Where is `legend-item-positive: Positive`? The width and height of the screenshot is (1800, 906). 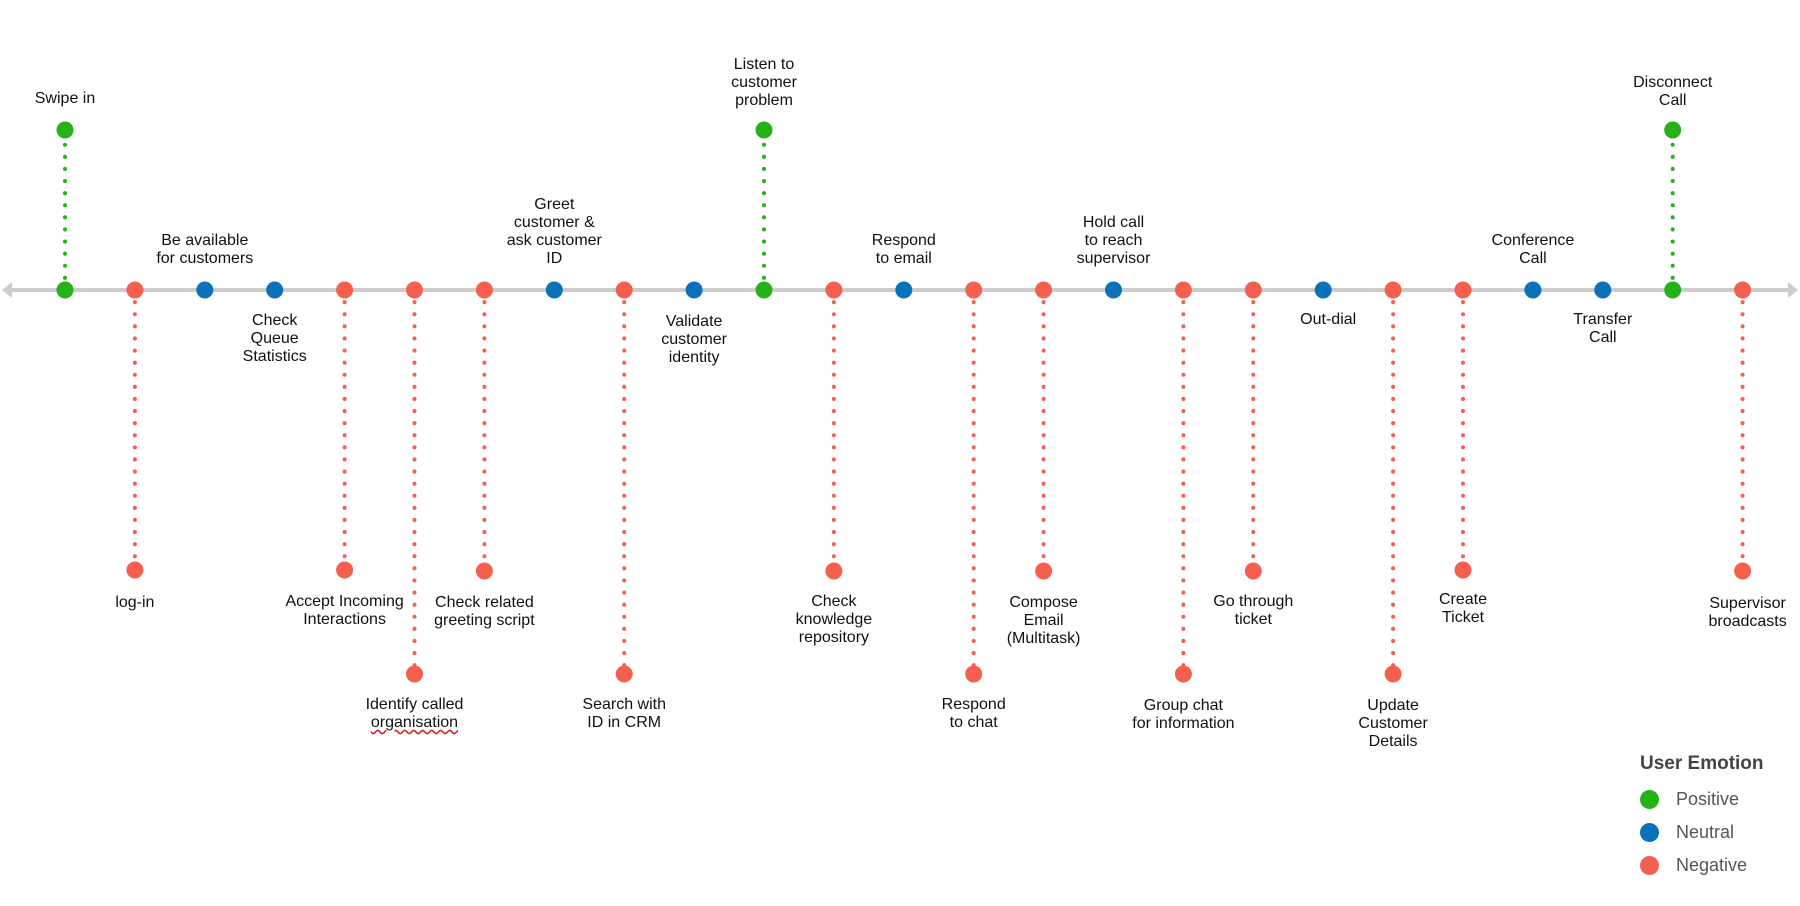 legend-item-positive: Positive is located at coordinates (1702, 799).